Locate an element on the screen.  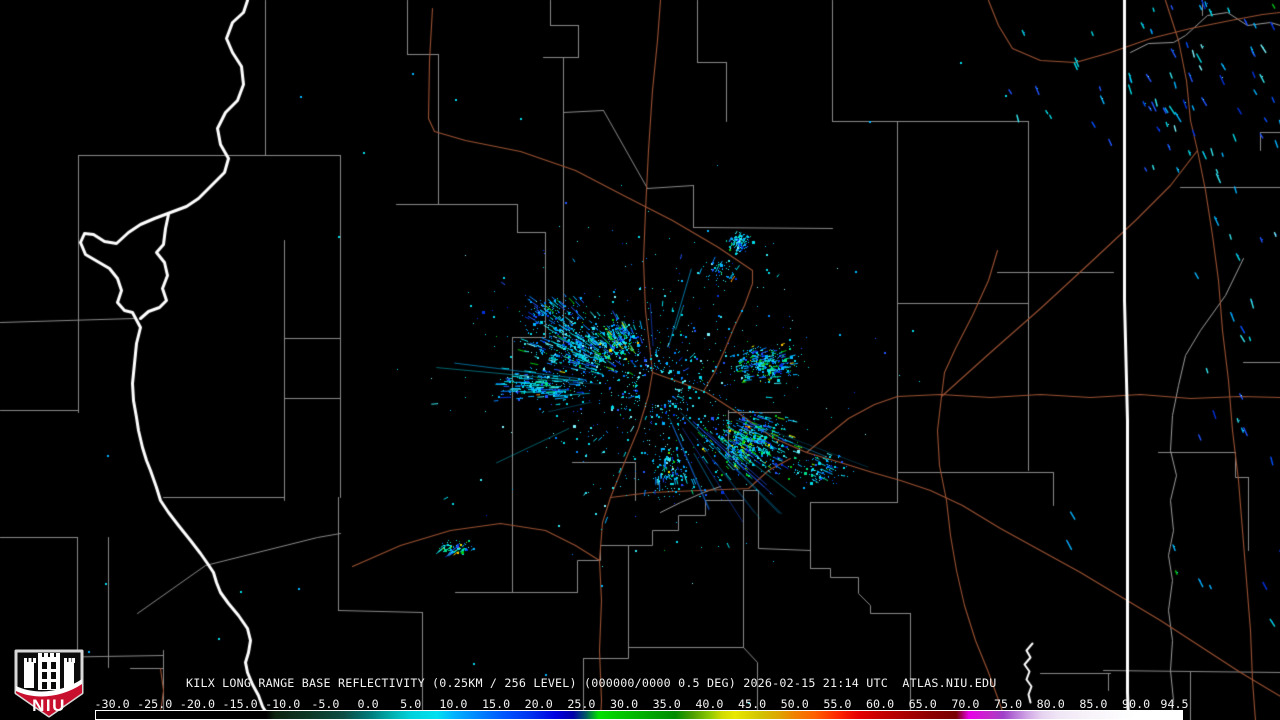
scale-label: -30.0 is located at coordinates (112, 704).